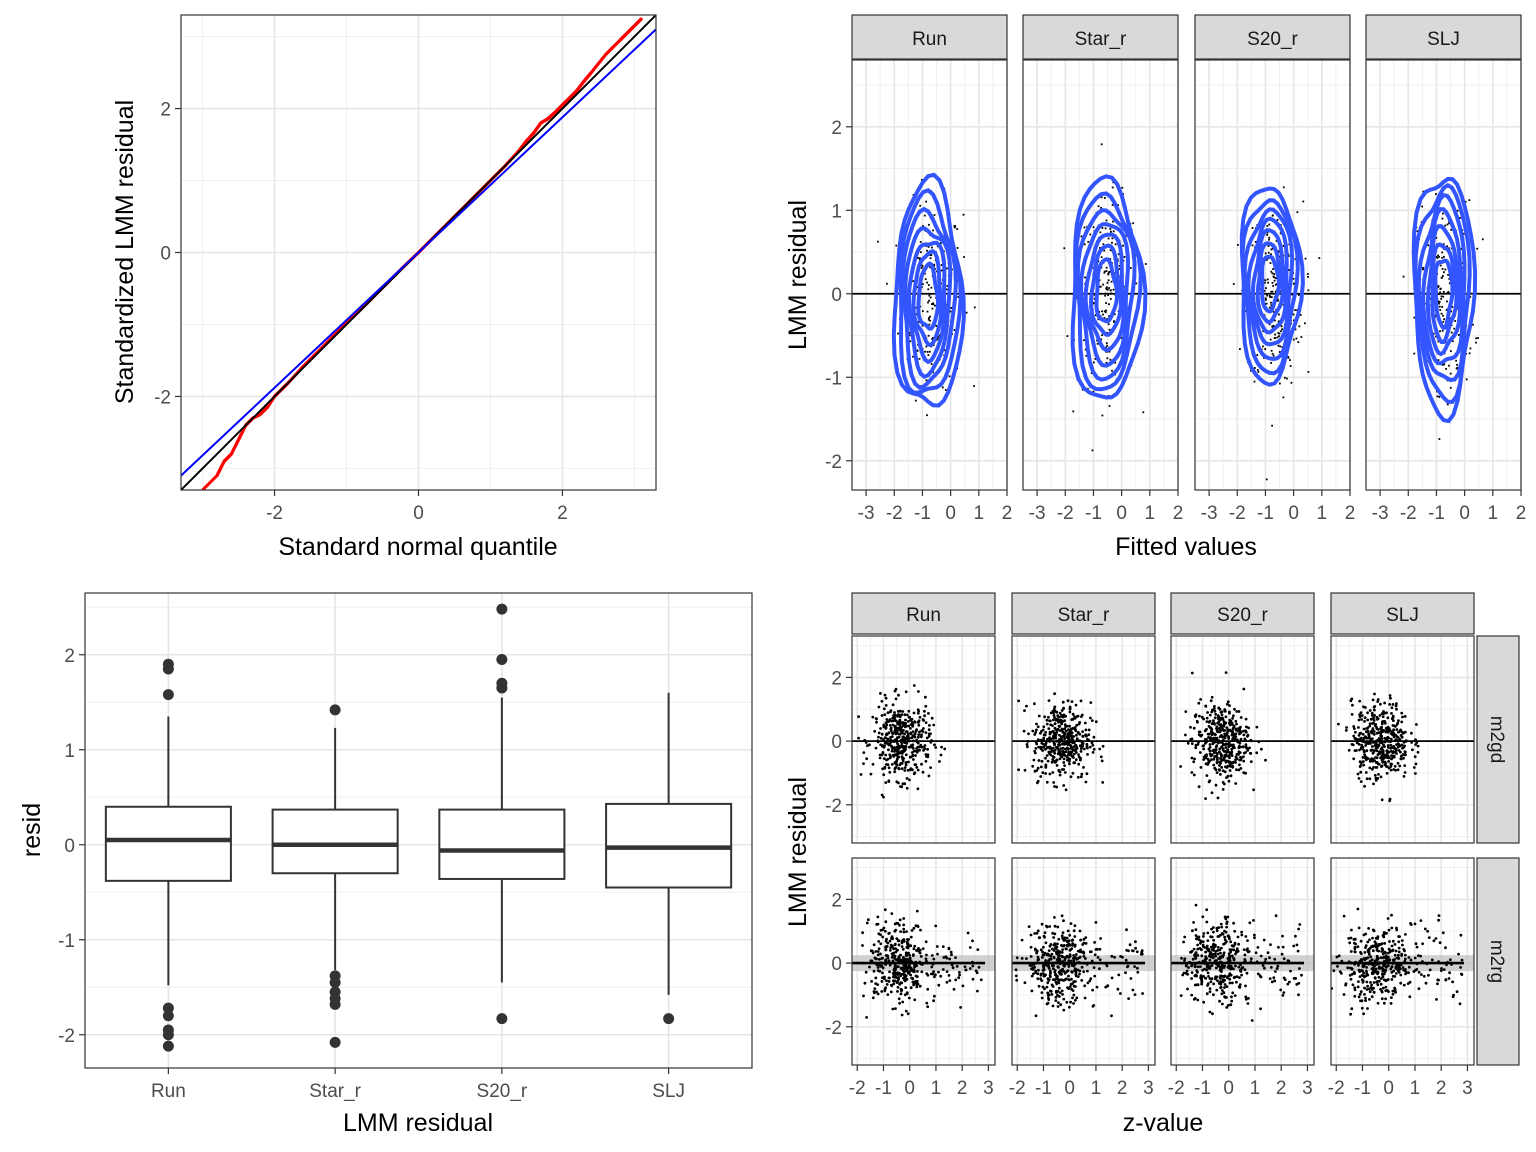  What do you see at coordinates (1242, 962) in the screenshot?
I see `zvalue-clipped-group` at bounding box center [1242, 962].